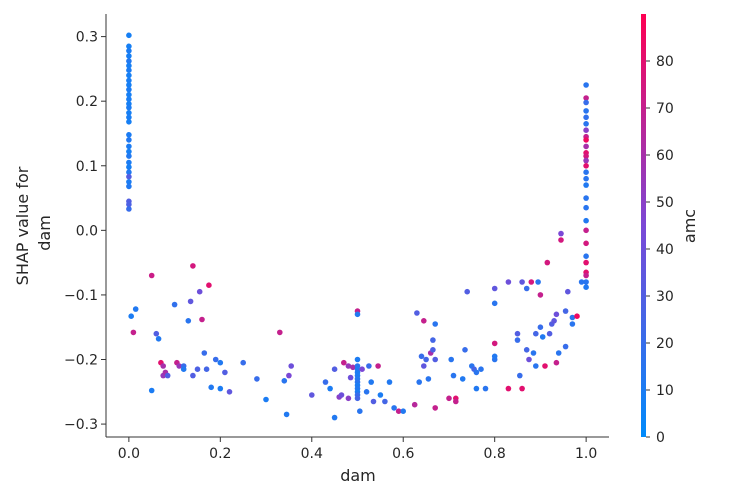  What do you see at coordinates (665, 203) in the screenshot?
I see `colorbar-tick-label: 50` at bounding box center [665, 203].